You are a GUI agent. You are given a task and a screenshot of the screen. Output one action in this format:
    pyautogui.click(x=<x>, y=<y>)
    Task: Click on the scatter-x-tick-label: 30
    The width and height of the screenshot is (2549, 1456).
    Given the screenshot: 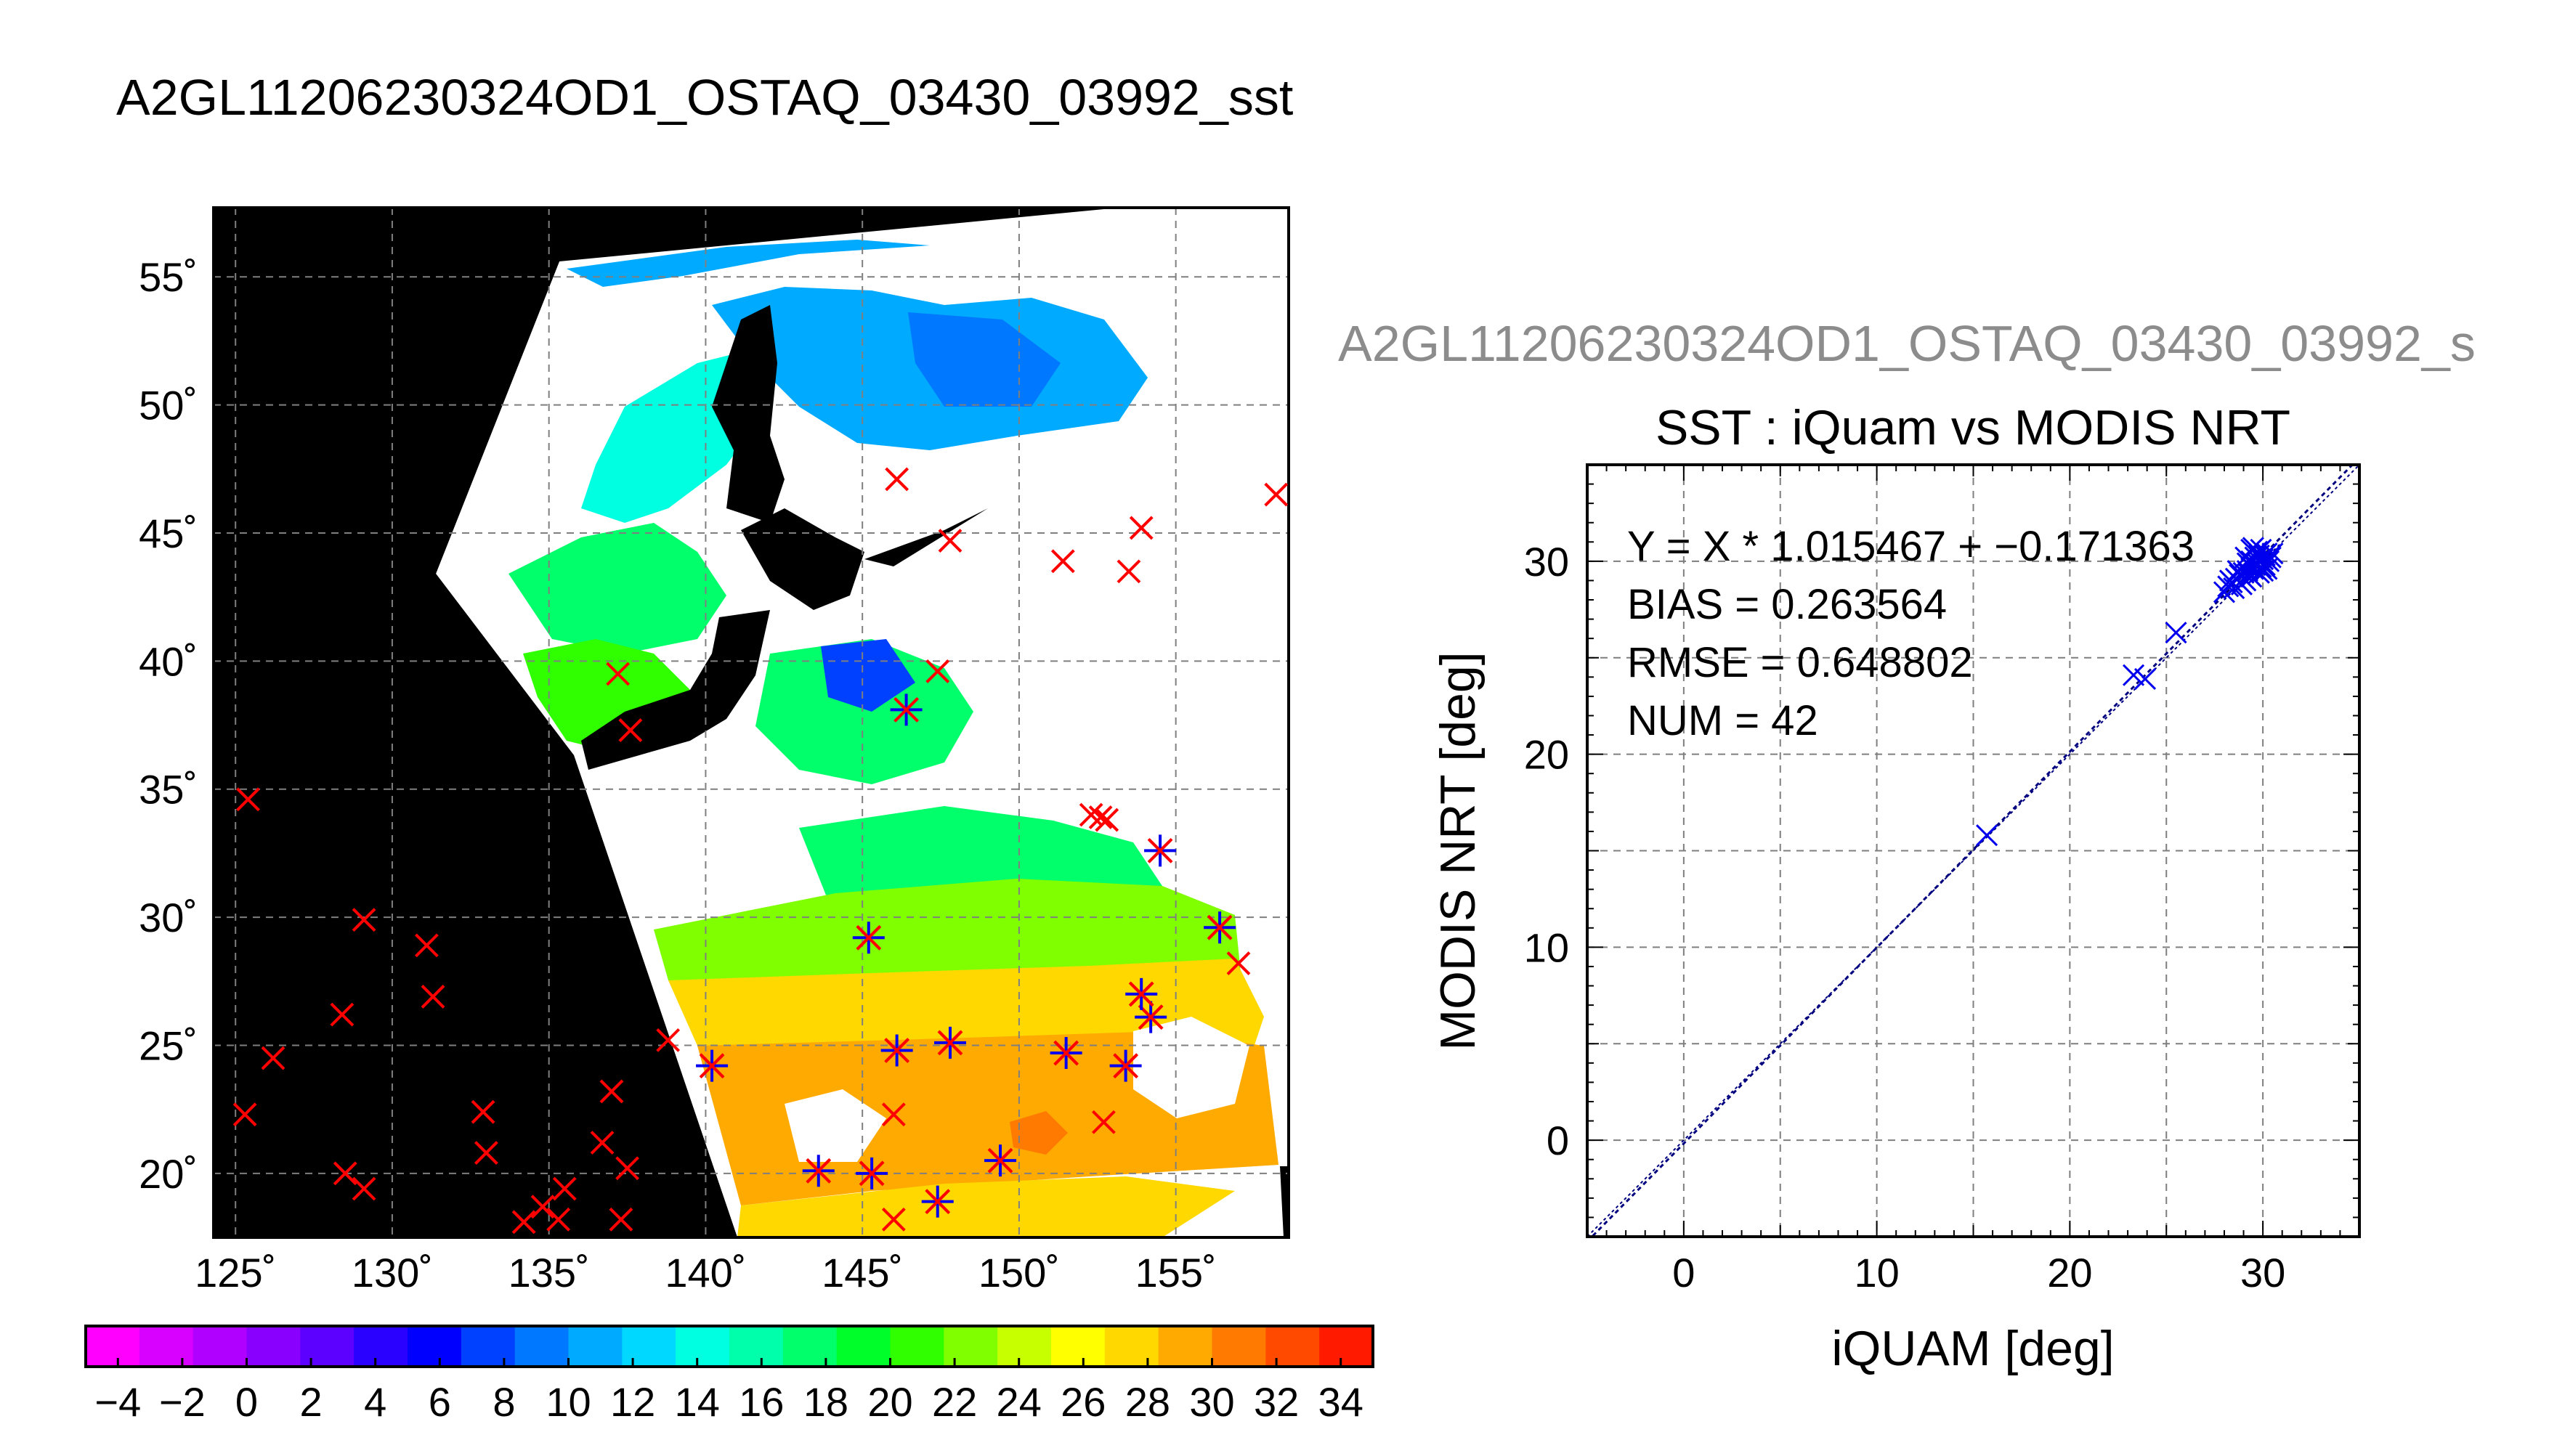 What is the action you would take?
    pyautogui.click(x=2263, y=1273)
    